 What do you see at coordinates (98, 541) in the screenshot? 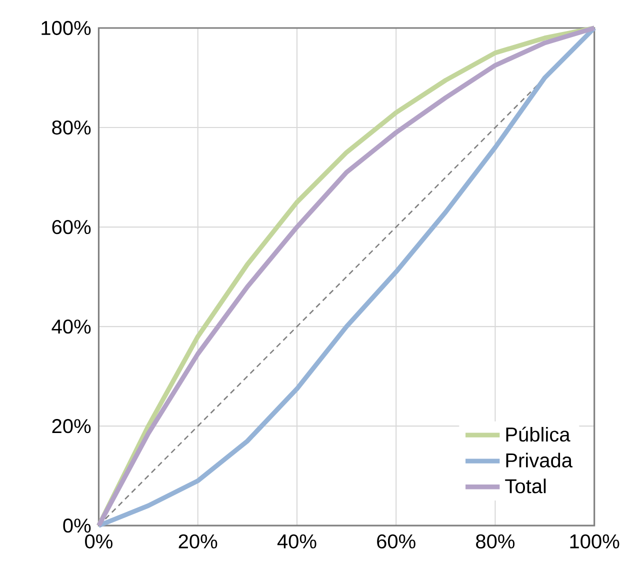
I see `x-tick-label: 0%` at bounding box center [98, 541].